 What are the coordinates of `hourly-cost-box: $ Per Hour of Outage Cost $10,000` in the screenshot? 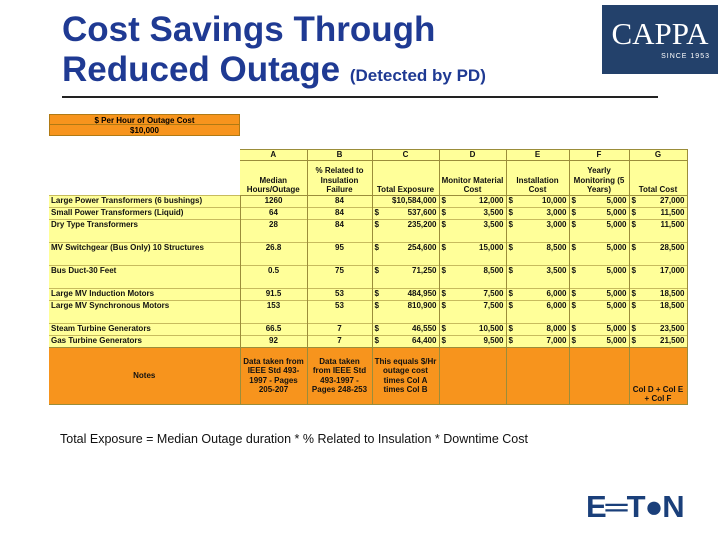 It's located at (144, 125).